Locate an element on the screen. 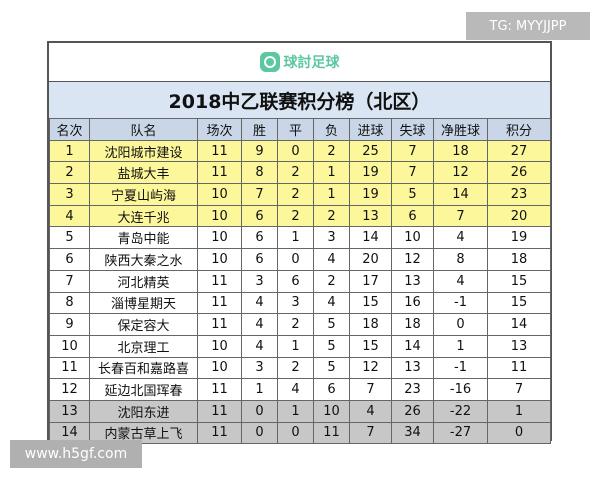 The height and width of the screenshot is (480, 600). table-row: 13 沈阳东进 11 0 1 10 4 26 -22 1 is located at coordinates (300, 411).